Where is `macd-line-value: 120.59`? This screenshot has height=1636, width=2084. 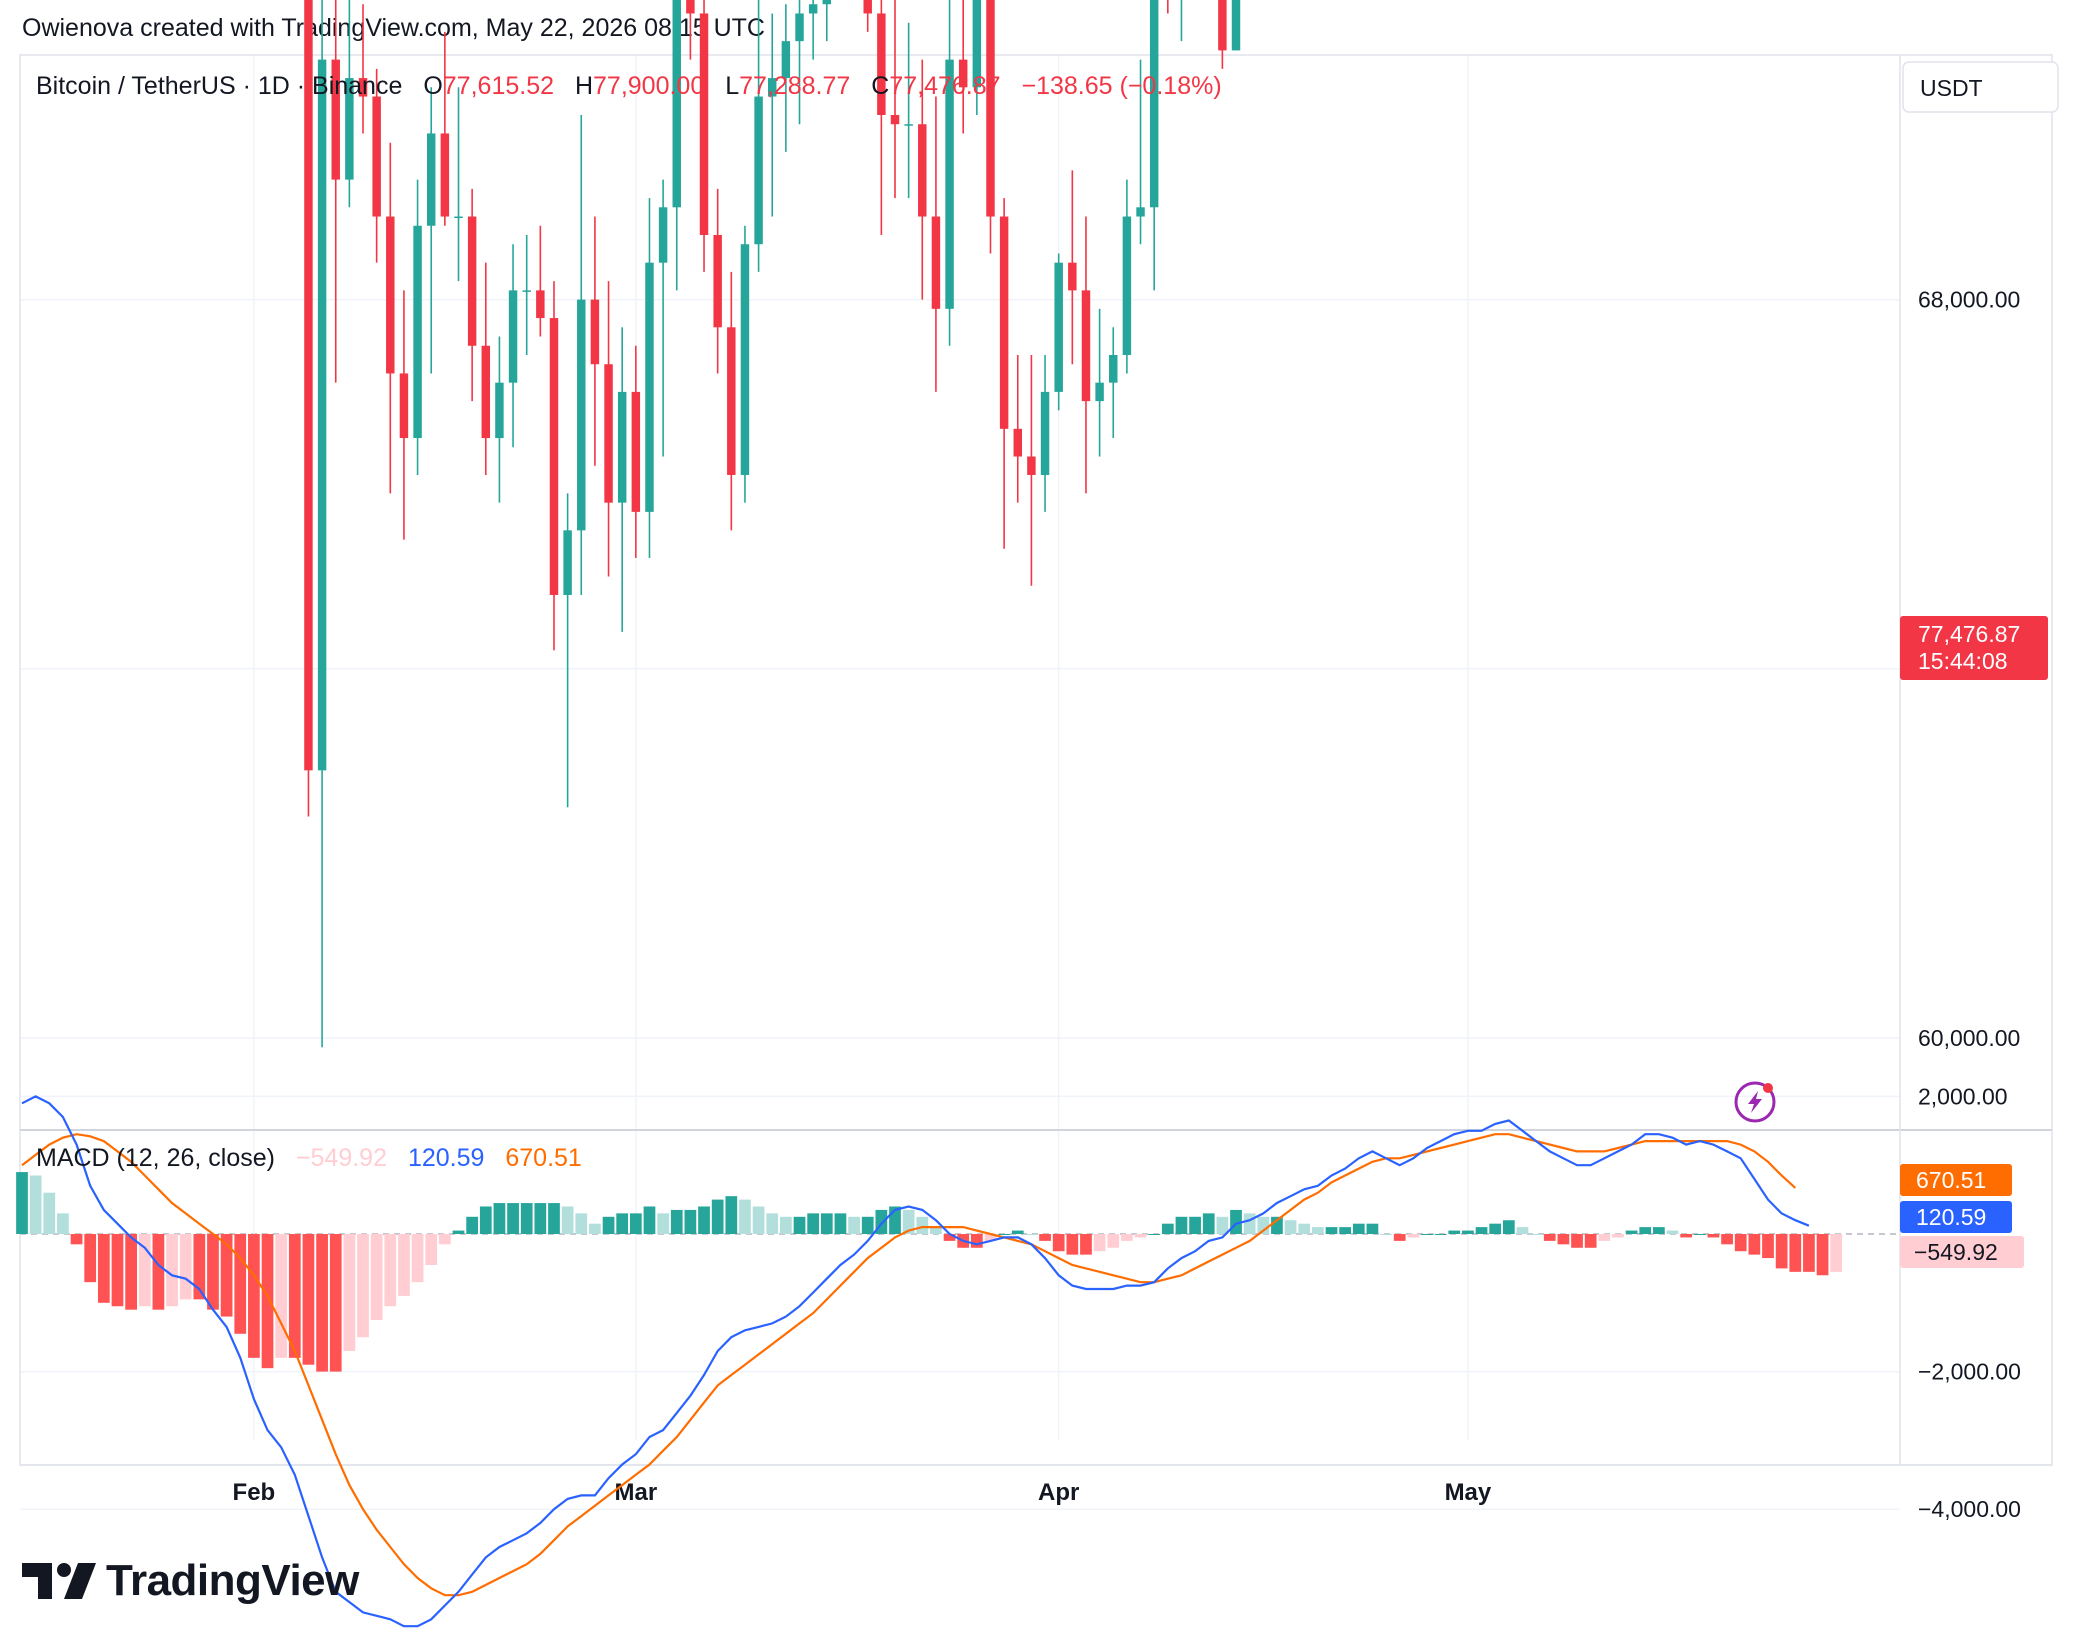
macd-line-value: 120.59 is located at coordinates (446, 1158).